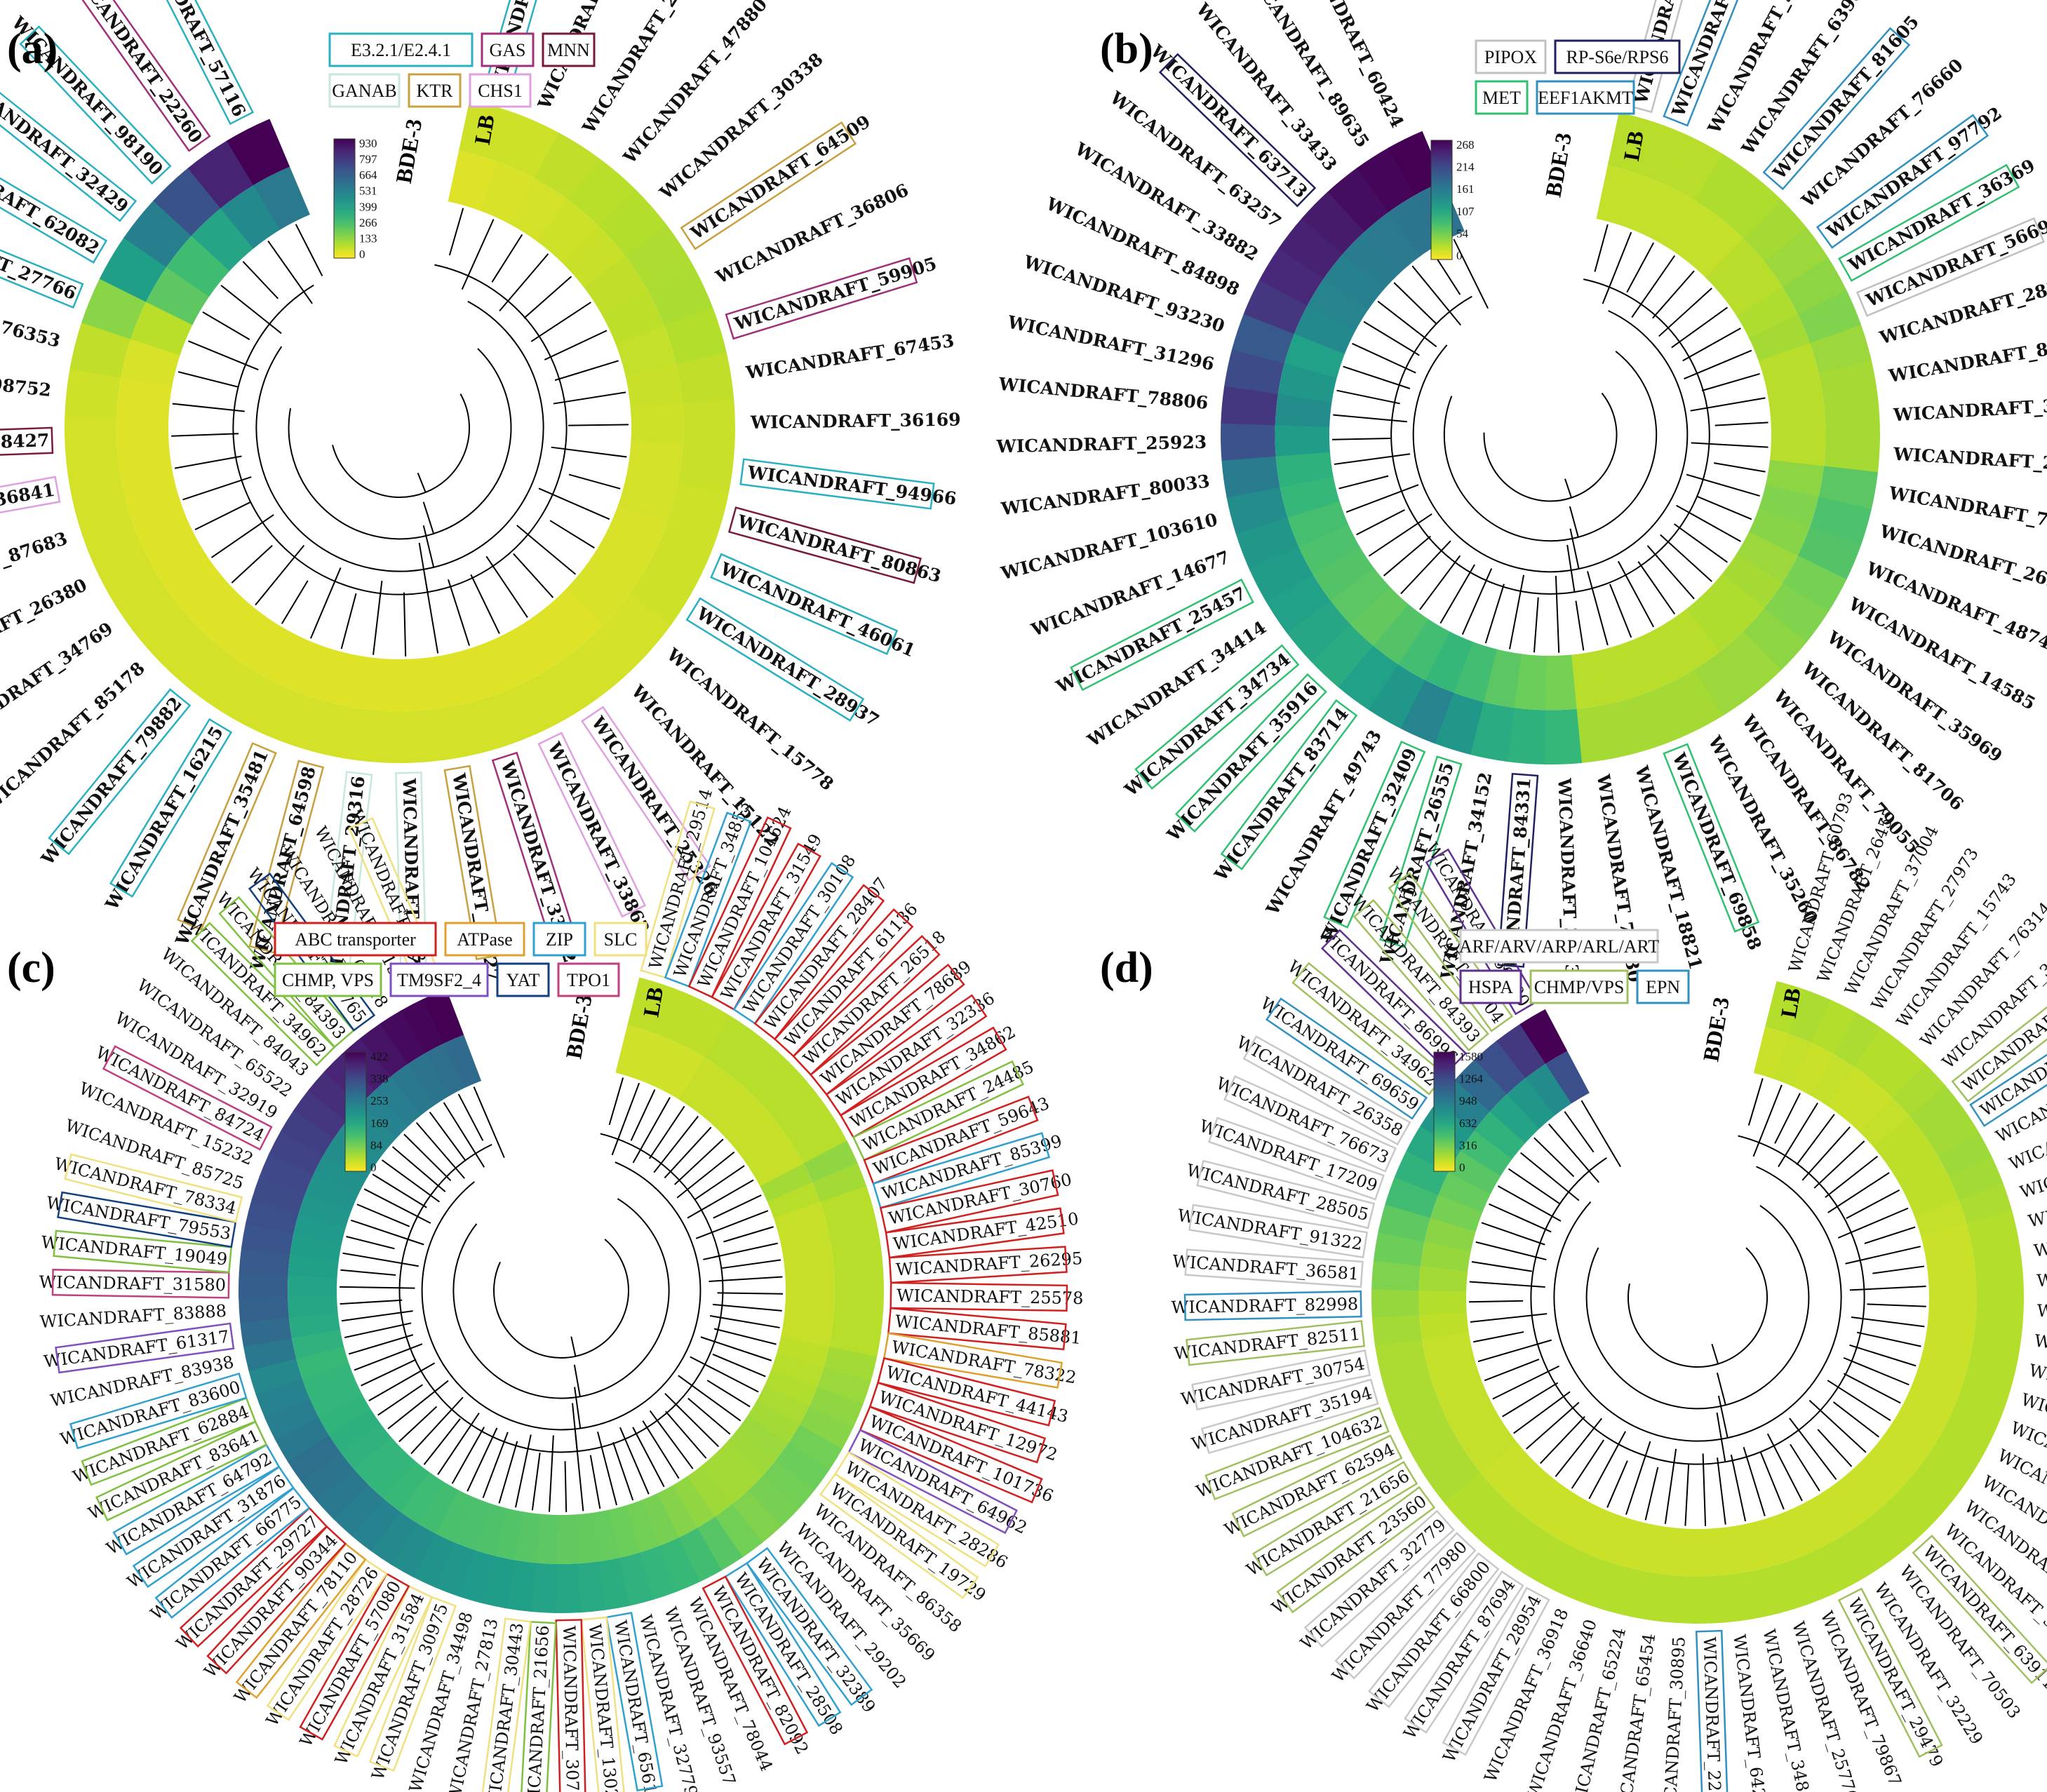 This screenshot has height=1792, width=2047. I want to click on gene-label: WICANDRAFT_49743, so click(1323, 823).